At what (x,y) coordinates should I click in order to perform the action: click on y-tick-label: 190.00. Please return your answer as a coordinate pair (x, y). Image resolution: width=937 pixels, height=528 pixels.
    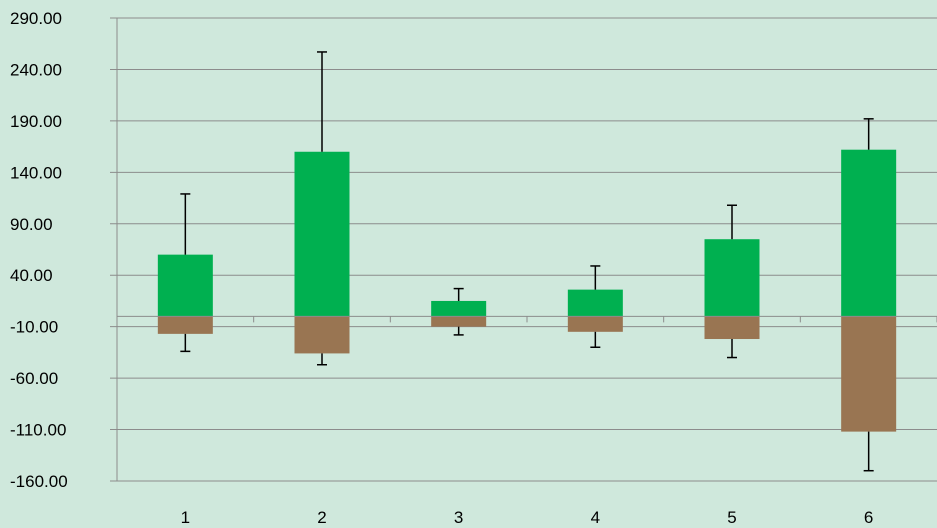
    Looking at the image, I should click on (36, 121).